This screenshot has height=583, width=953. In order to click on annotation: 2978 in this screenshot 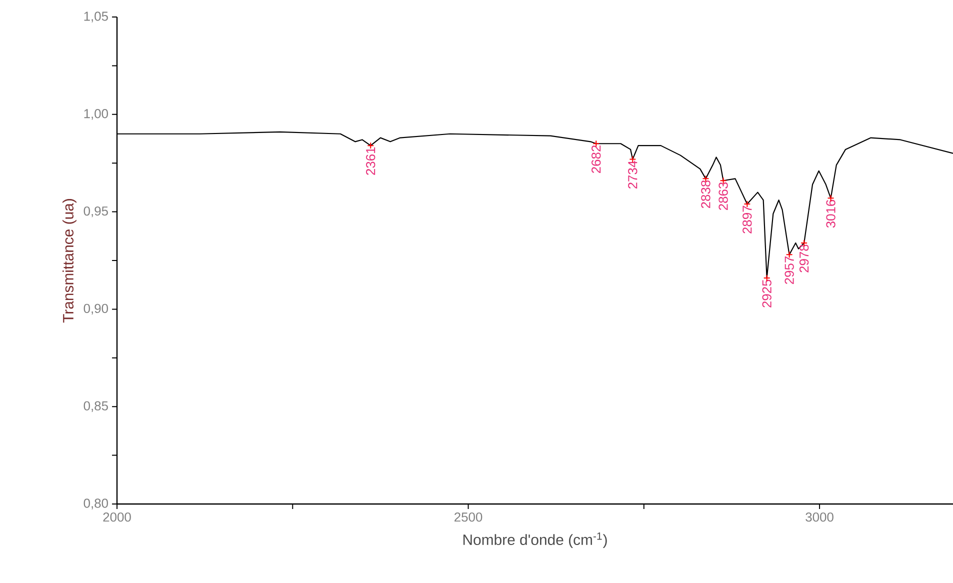, I will do `click(804, 258)`.